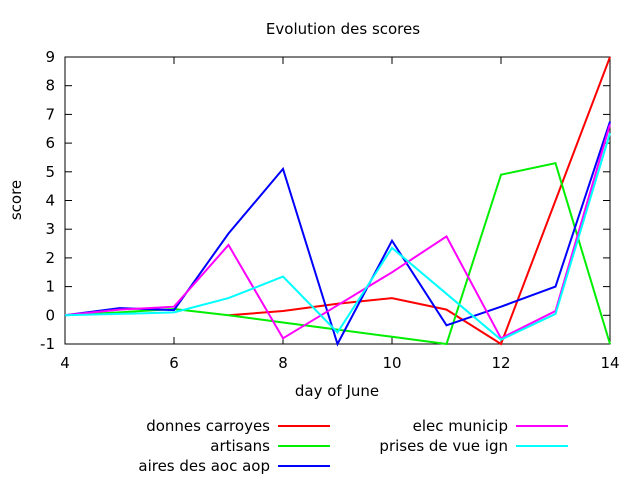 Image resolution: width=640 pixels, height=480 pixels. Describe the element at coordinates (50, 287) in the screenshot. I see `y-tick-label: 1` at that location.